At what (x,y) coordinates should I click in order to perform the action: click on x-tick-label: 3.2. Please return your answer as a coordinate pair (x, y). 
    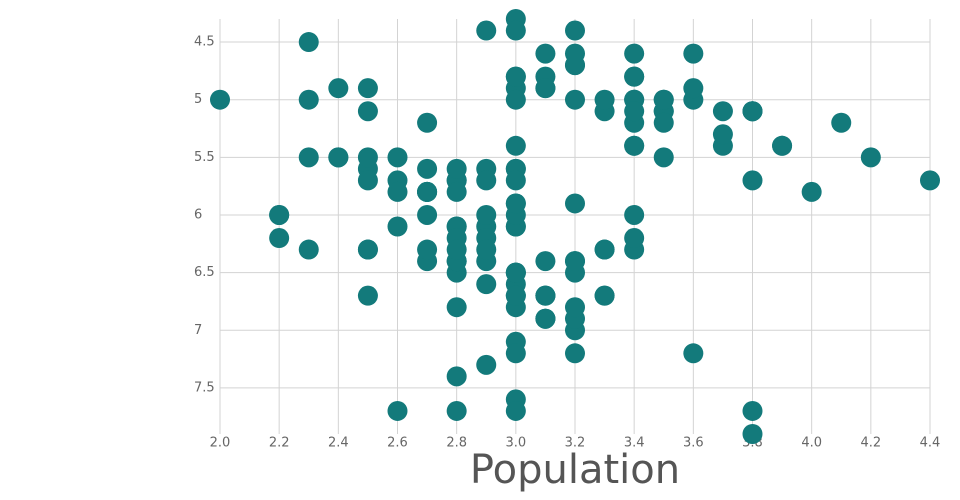
    Looking at the image, I should click on (575, 443).